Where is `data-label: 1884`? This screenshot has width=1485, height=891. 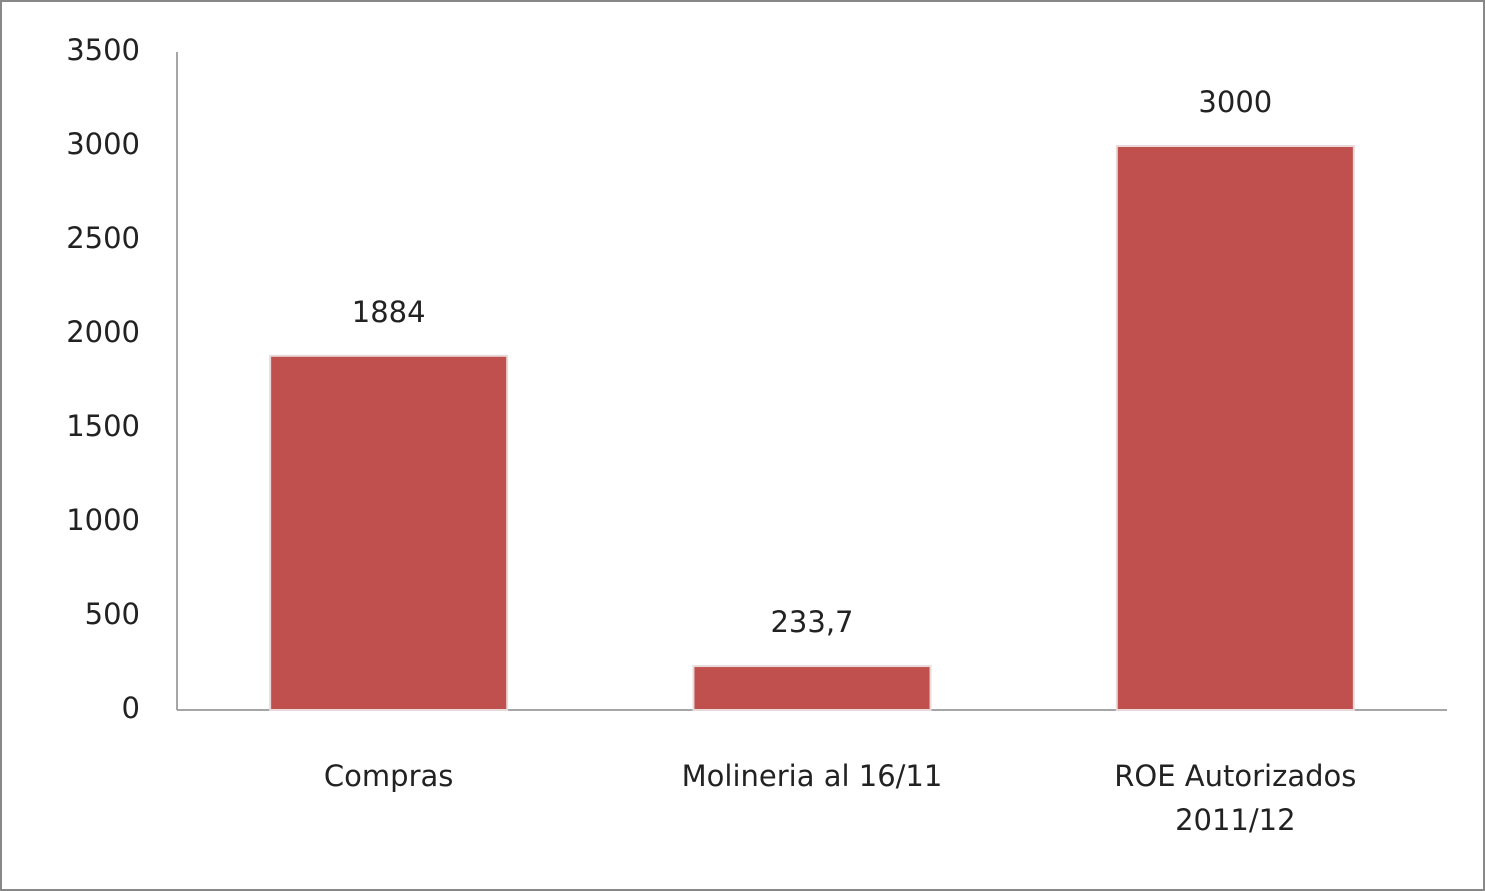 data-label: 1884 is located at coordinates (389, 312).